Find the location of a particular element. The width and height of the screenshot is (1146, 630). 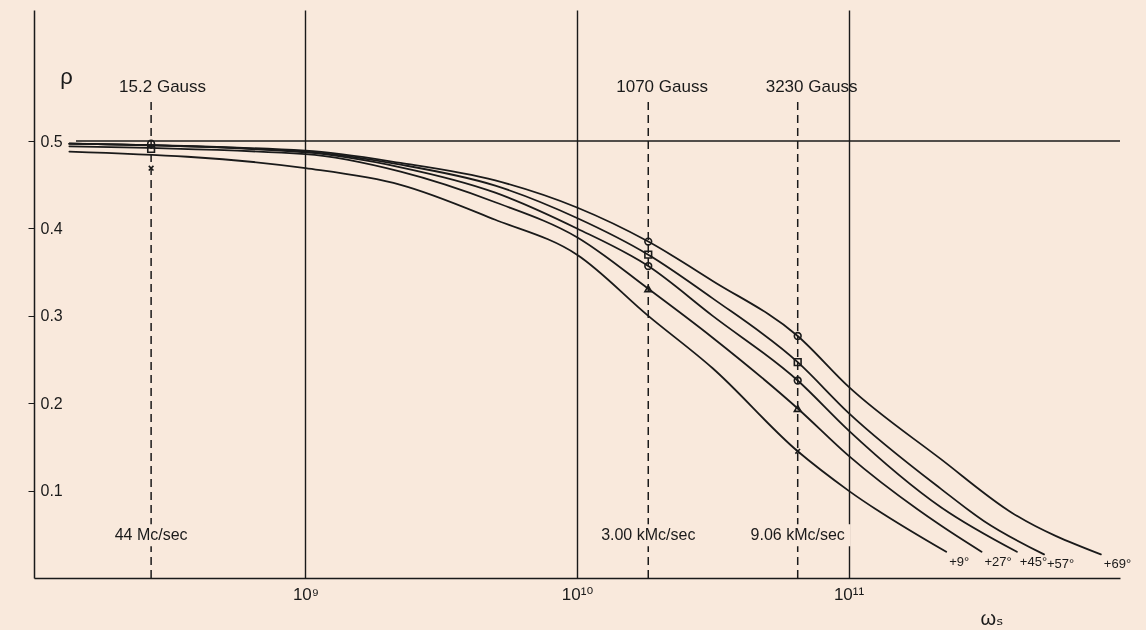

x-tick-label: 10¹⁰ is located at coordinates (577, 594).